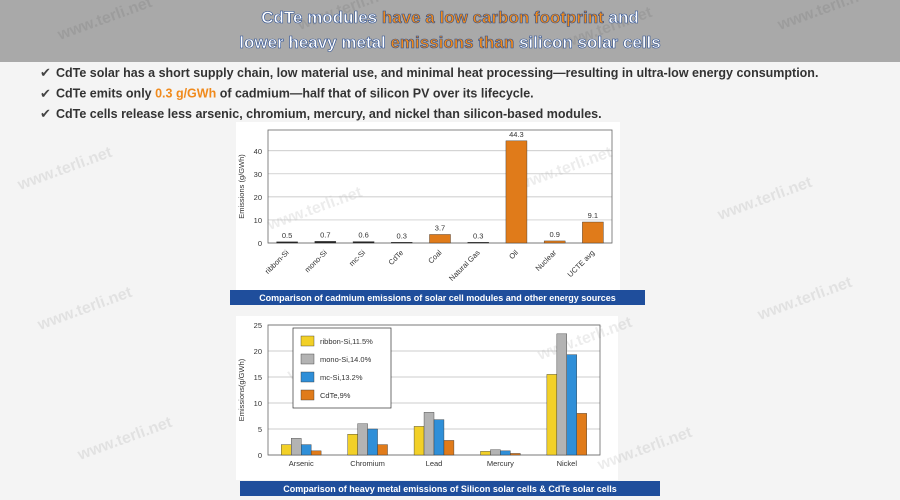 This screenshot has height=500, width=900. What do you see at coordinates (260, 429) in the screenshot?
I see `y-tick-label: 5` at bounding box center [260, 429].